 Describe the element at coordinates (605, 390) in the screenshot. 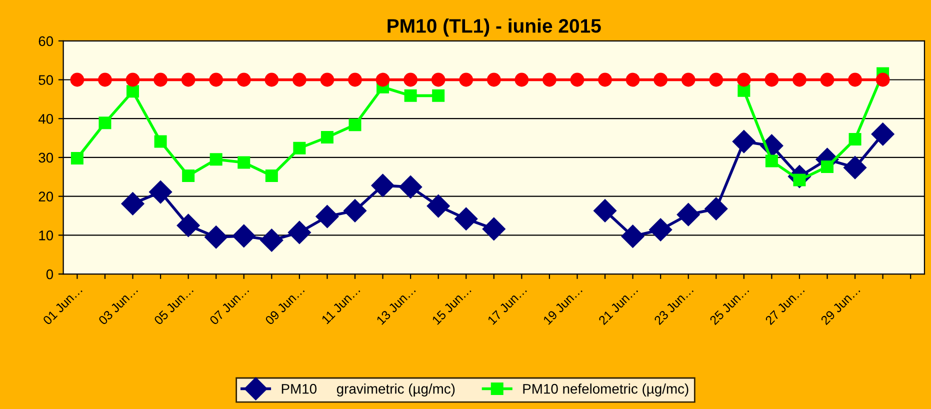

I see `legend-label: PM10 nefelometric (µg/mc)` at that location.